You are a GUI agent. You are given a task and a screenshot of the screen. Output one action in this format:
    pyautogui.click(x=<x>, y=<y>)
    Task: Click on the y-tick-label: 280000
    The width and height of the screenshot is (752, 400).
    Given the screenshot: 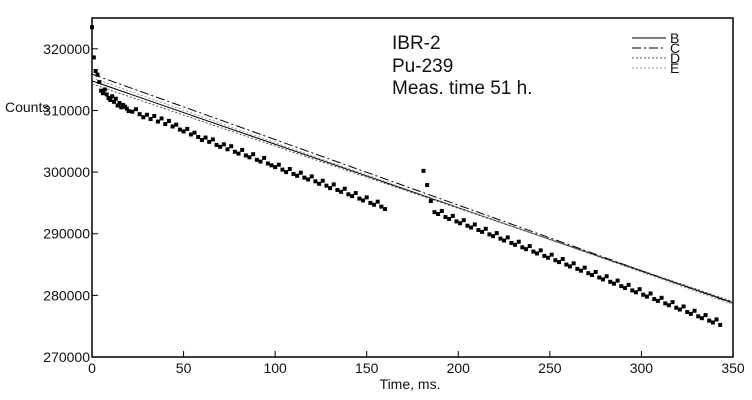 What is the action you would take?
    pyautogui.click(x=66, y=295)
    